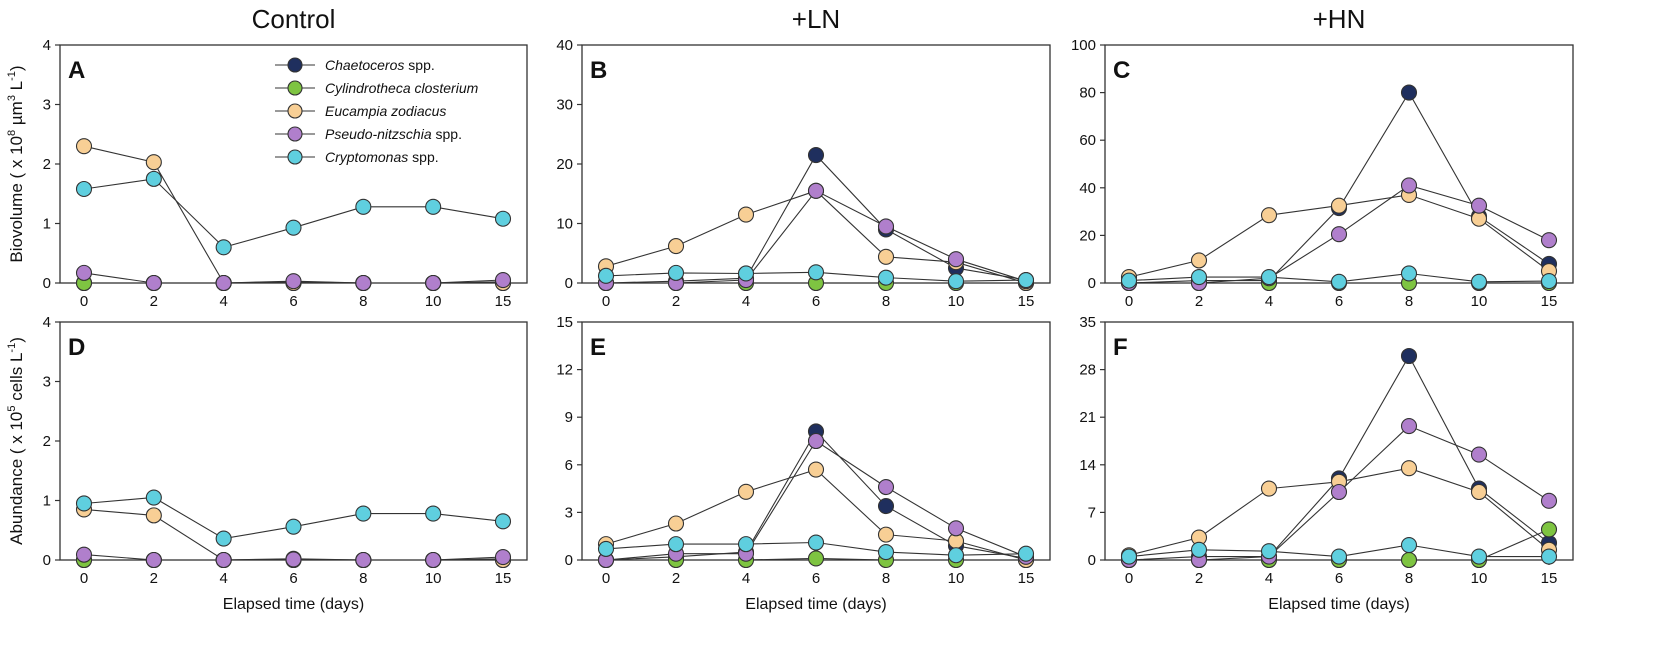 The height and width of the screenshot is (657, 1654). What do you see at coordinates (1087, 140) in the screenshot?
I see `y-tick-label: 60` at bounding box center [1087, 140].